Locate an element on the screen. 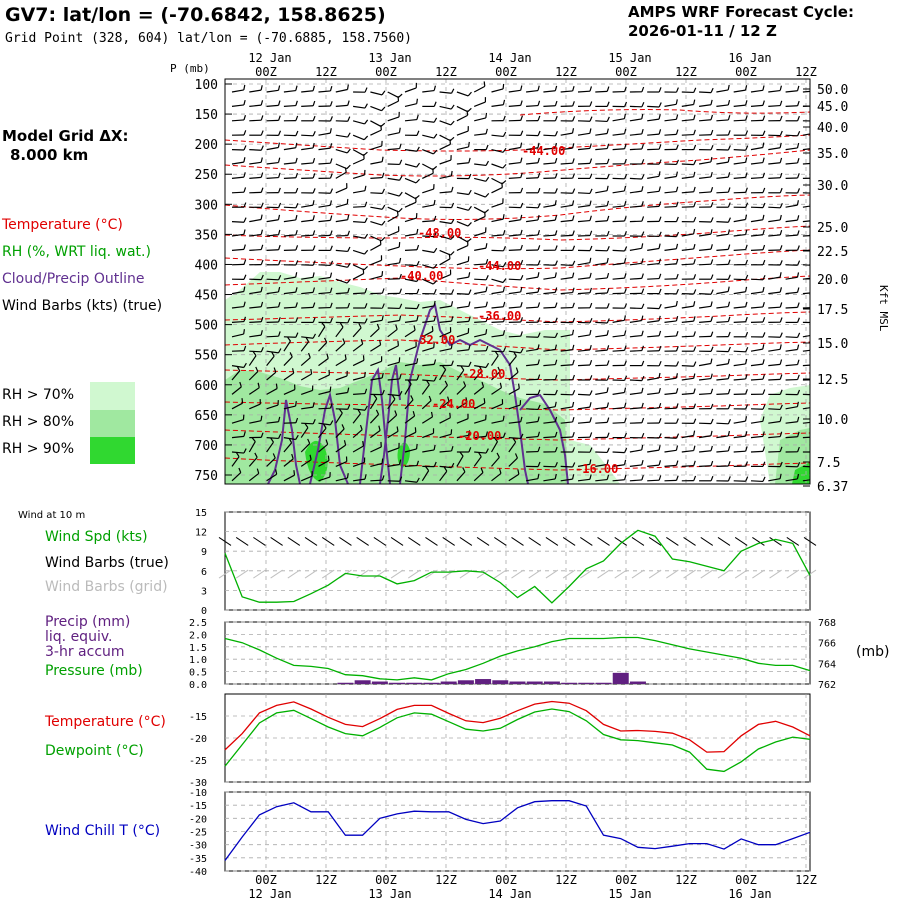  panel-y-tick-label: -30 is located at coordinates (198, 846).